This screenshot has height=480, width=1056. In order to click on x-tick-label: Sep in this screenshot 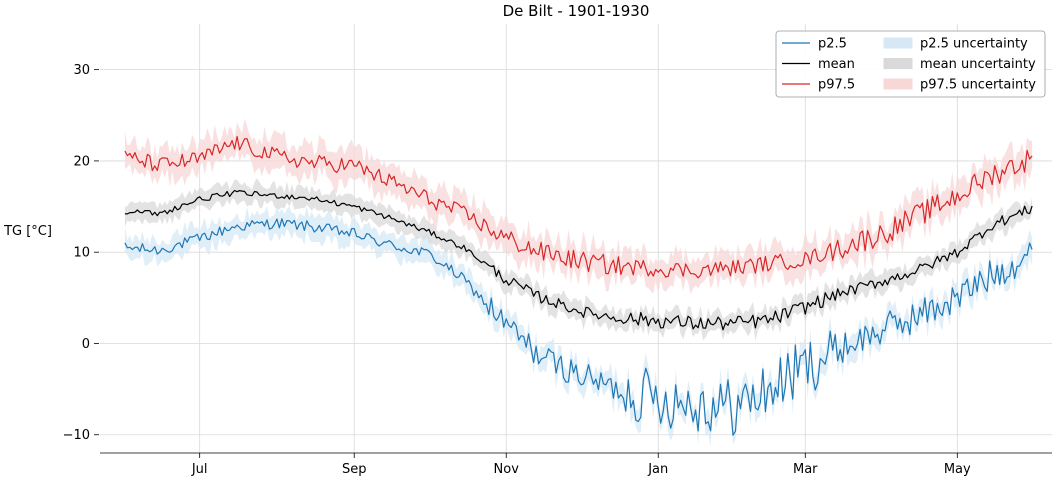, I will do `click(354, 469)`.